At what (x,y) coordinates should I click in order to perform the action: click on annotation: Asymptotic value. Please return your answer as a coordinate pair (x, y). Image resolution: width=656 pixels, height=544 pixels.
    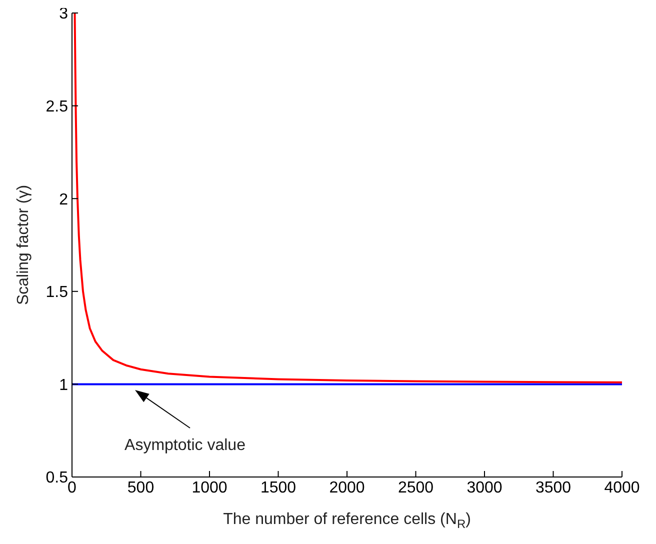
    Looking at the image, I should click on (185, 445).